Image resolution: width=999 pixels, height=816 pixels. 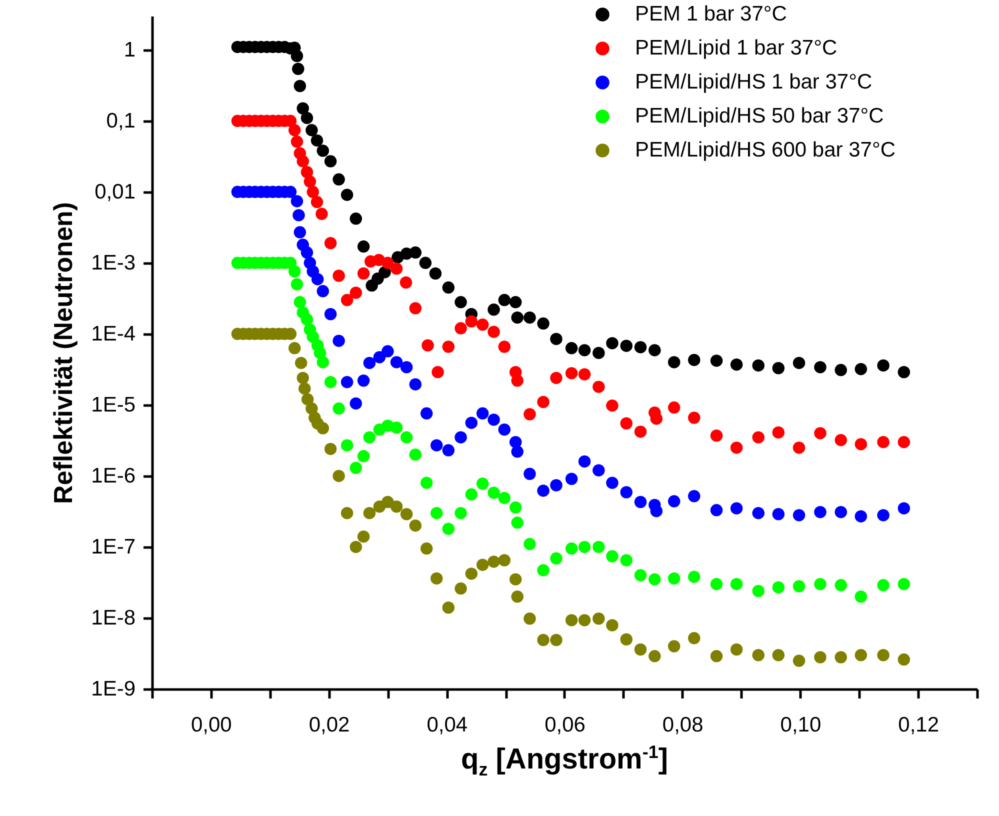 What do you see at coordinates (113, 334) in the screenshot?
I see `y-tick-label: 1E-4` at bounding box center [113, 334].